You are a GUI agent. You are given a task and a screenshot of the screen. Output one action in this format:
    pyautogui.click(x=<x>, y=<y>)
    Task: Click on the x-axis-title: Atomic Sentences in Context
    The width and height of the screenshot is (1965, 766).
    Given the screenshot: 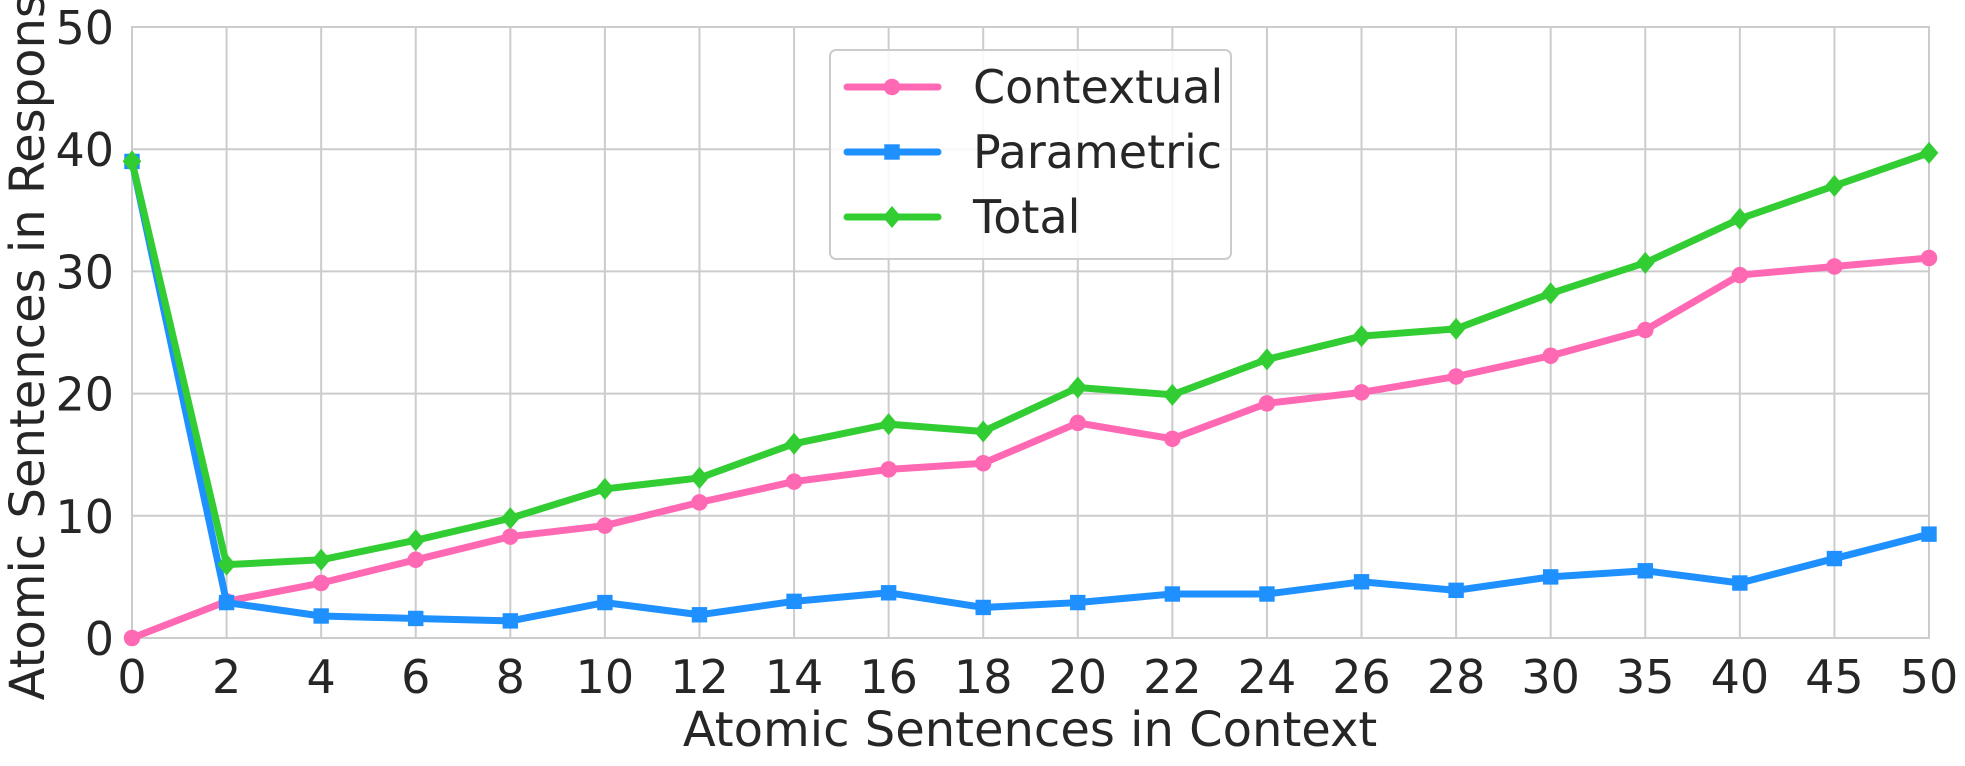 What is the action you would take?
    pyautogui.click(x=1030, y=730)
    